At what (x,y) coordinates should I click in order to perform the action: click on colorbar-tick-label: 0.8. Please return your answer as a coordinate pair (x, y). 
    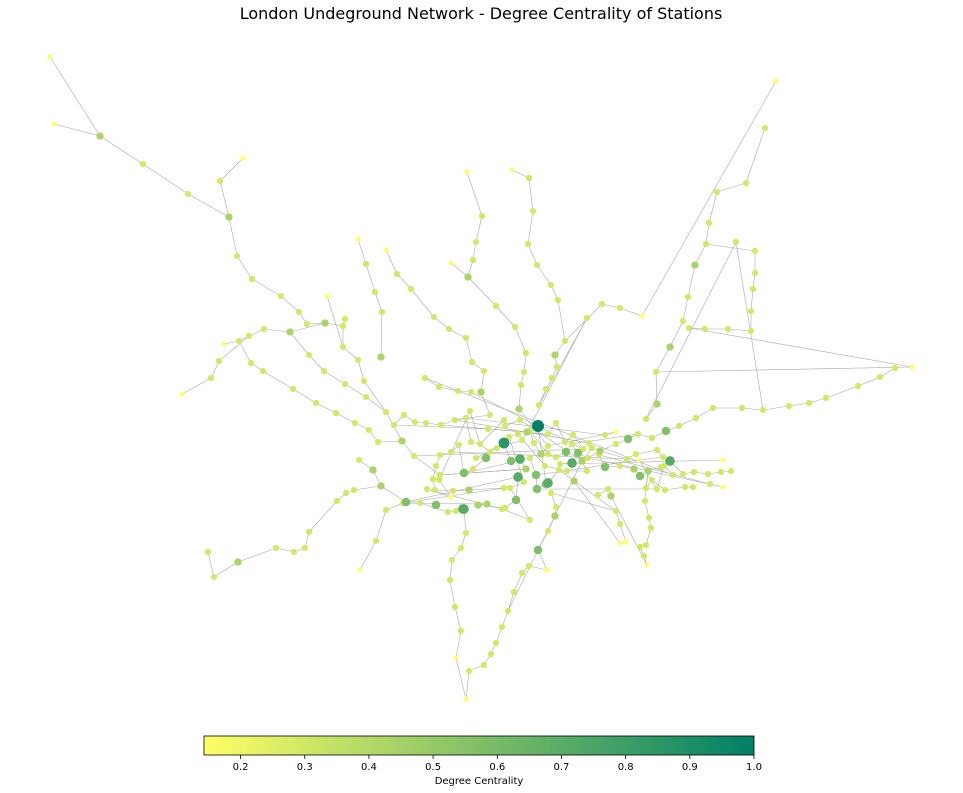
    Looking at the image, I should click on (626, 767).